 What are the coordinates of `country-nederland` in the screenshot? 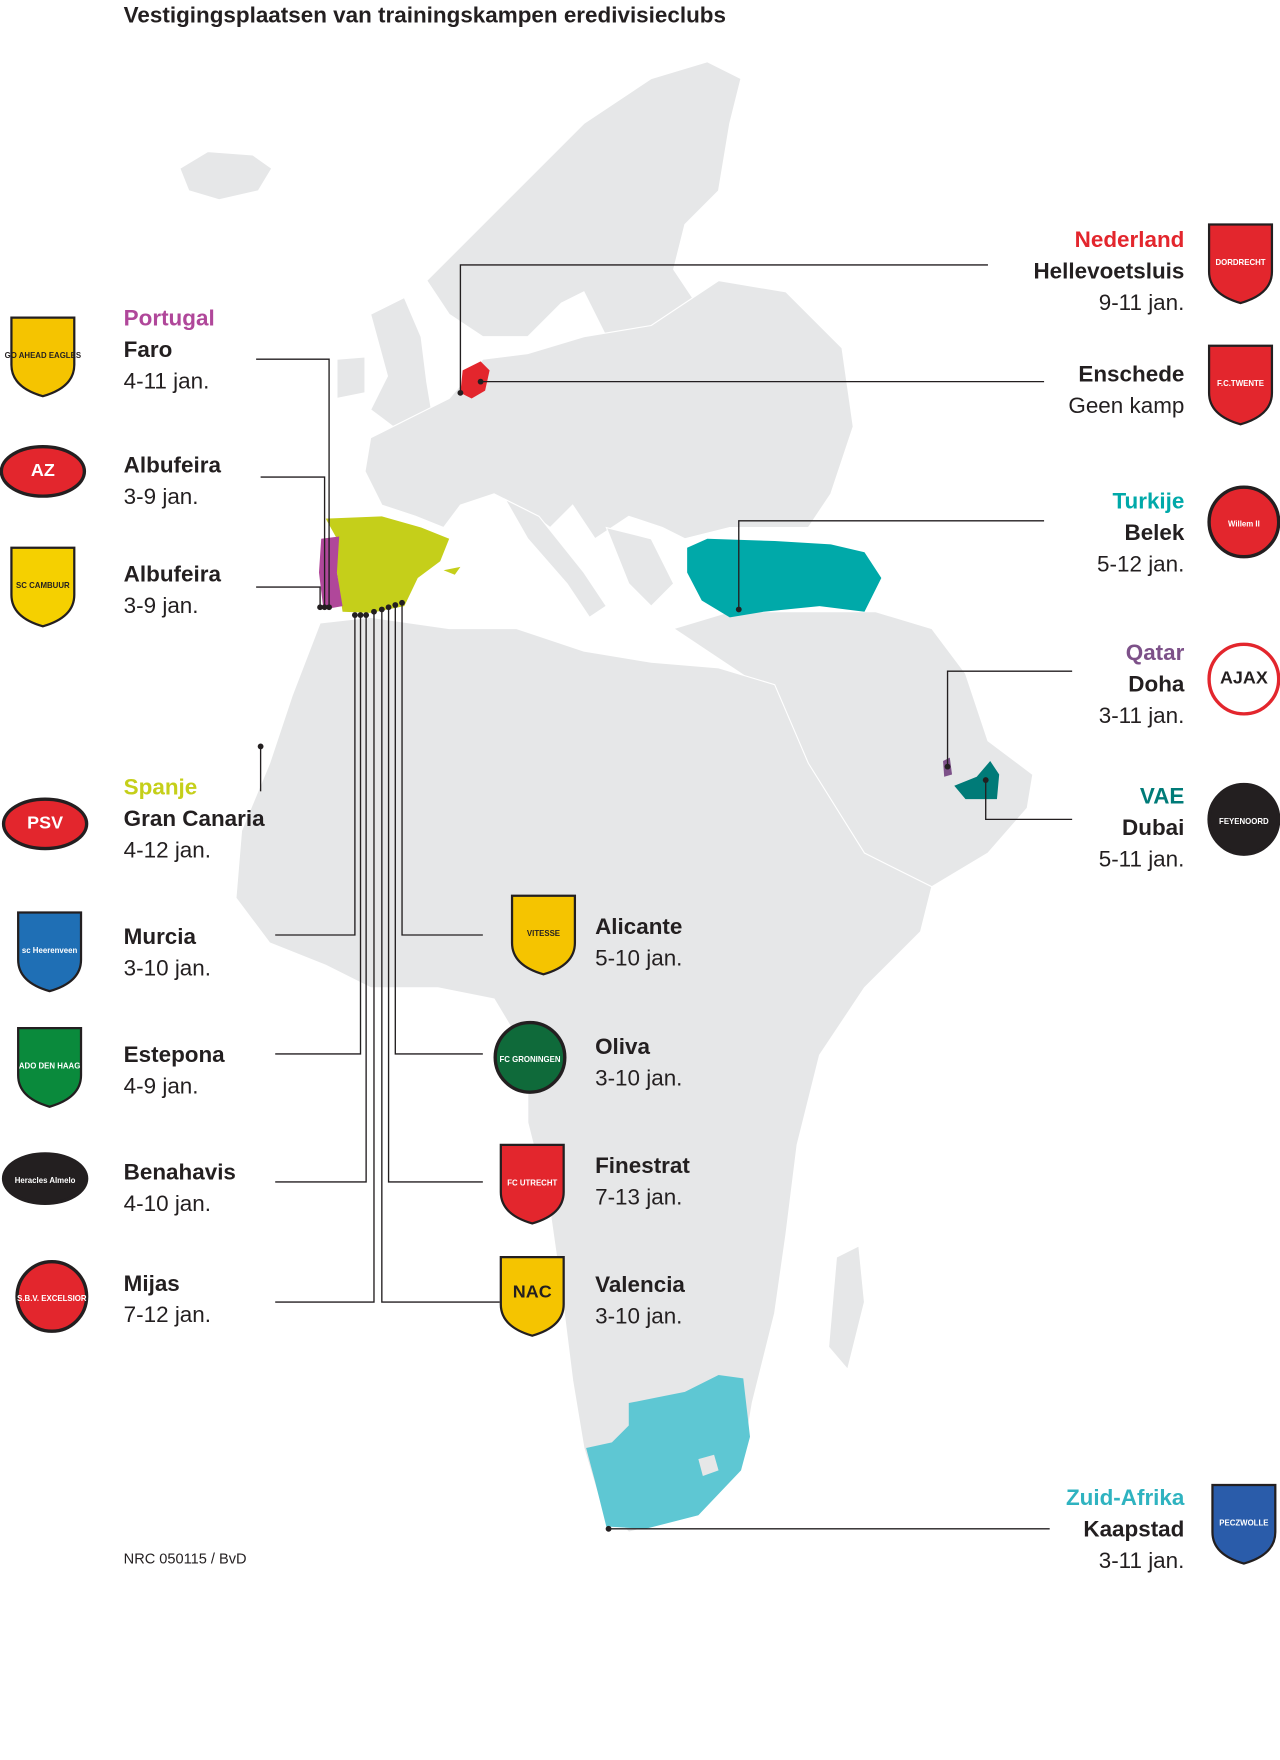 It's located at (475, 380).